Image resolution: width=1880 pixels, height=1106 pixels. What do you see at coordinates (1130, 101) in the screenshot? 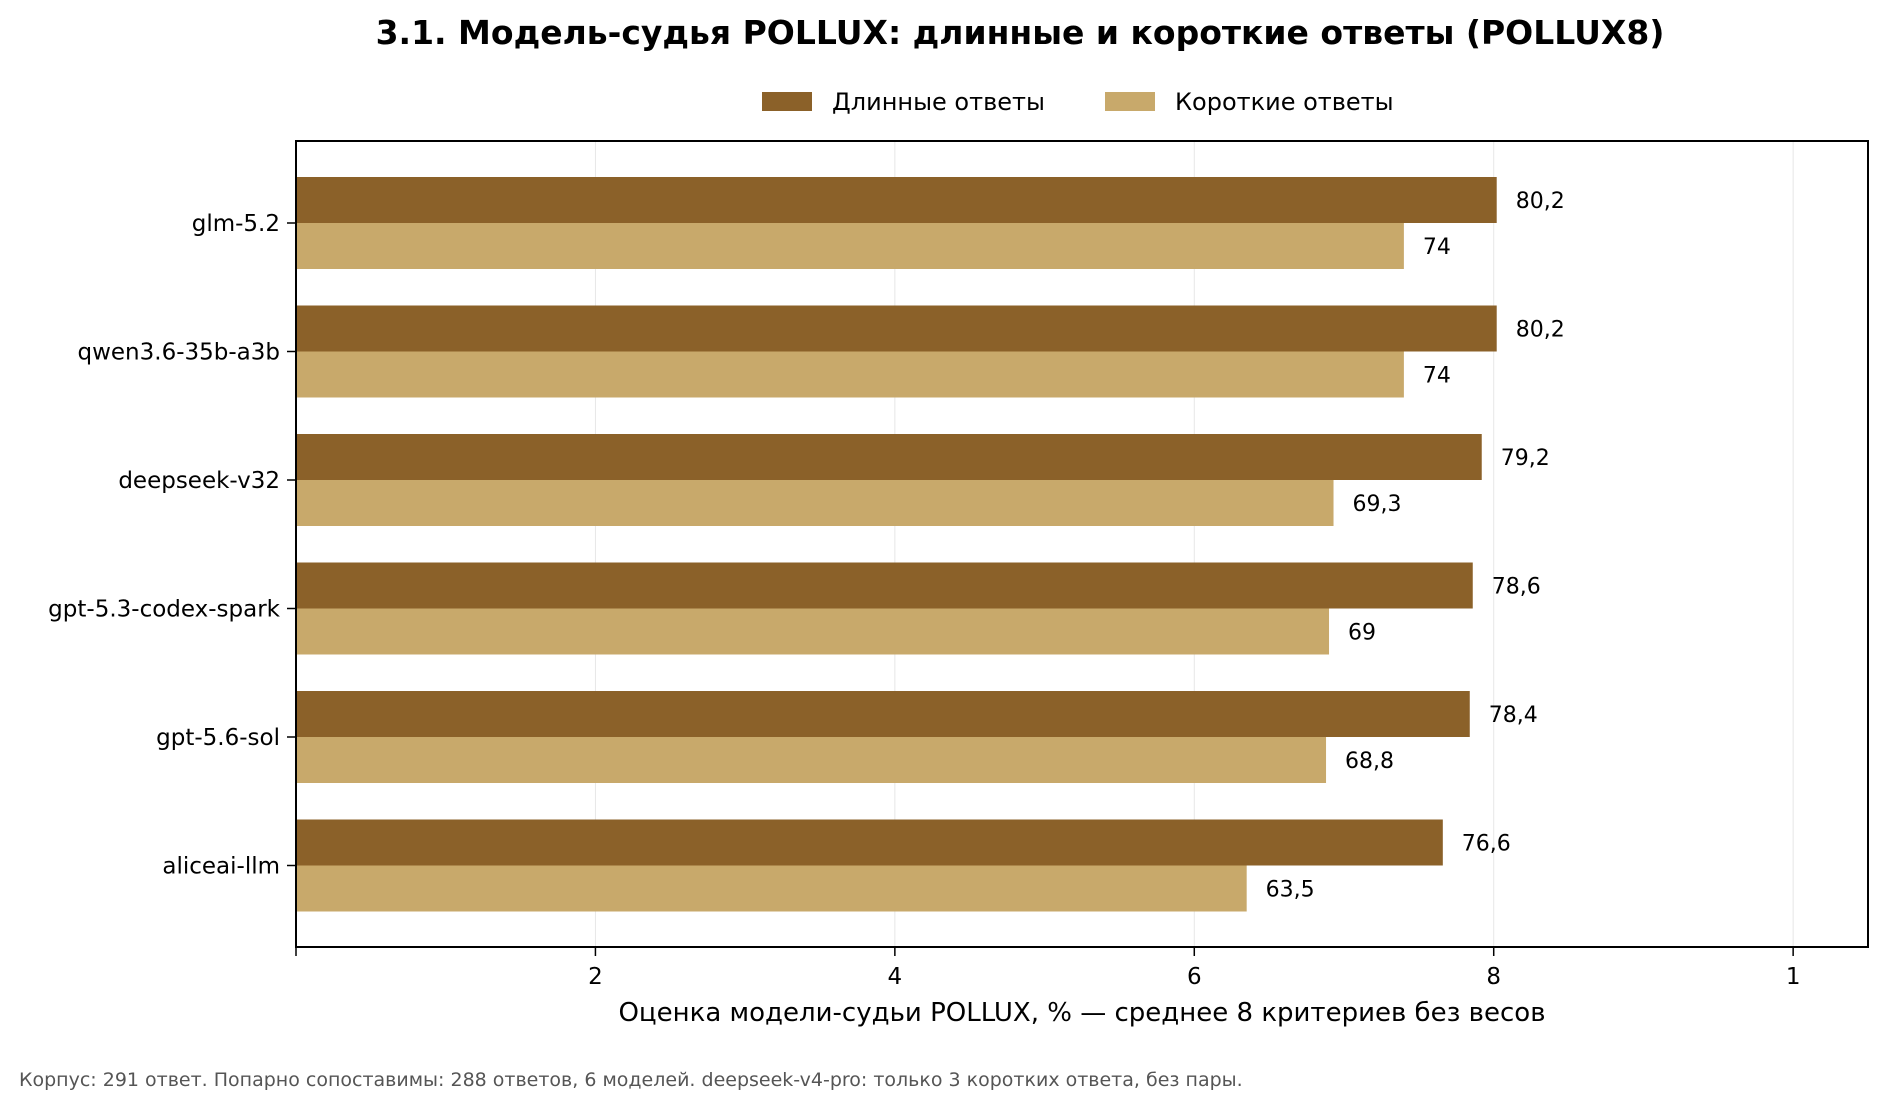
I see `legend-swatch-short` at bounding box center [1130, 101].